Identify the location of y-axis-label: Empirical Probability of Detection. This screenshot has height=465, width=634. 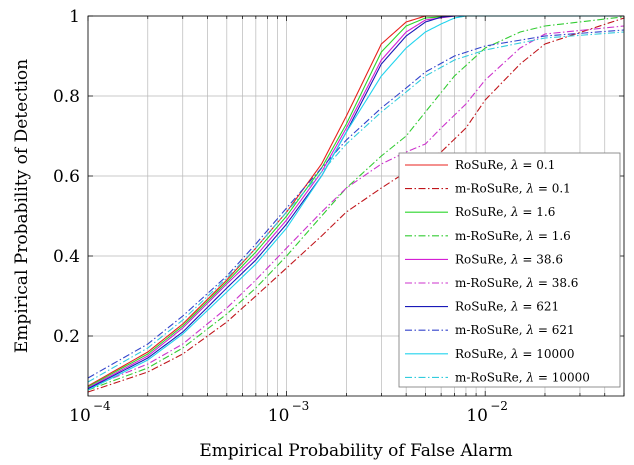
(22, 206).